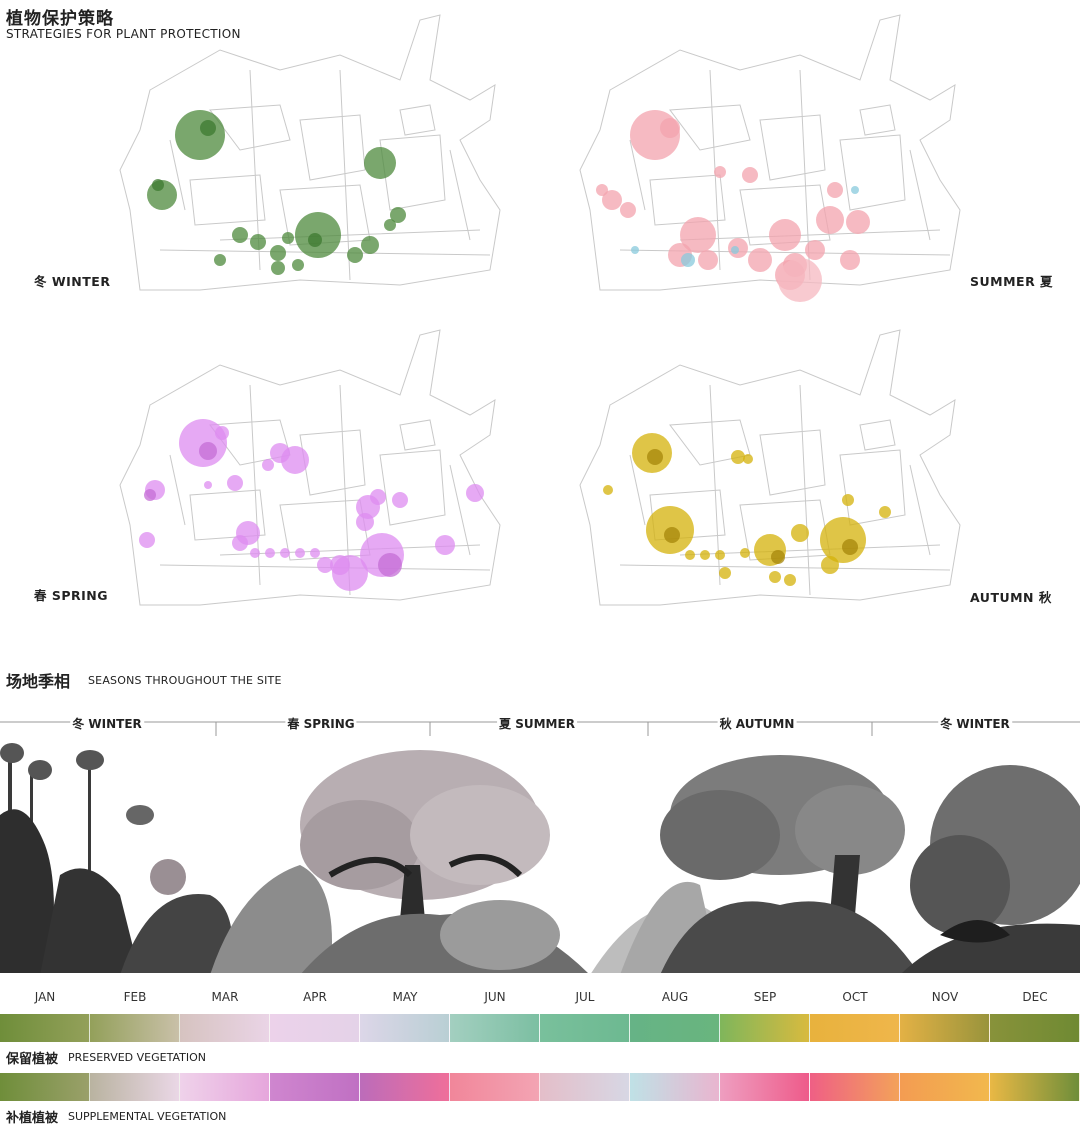  I want to click on section-subtitle: SEASONS THROUGHOUT THE SITE, so click(185, 680).